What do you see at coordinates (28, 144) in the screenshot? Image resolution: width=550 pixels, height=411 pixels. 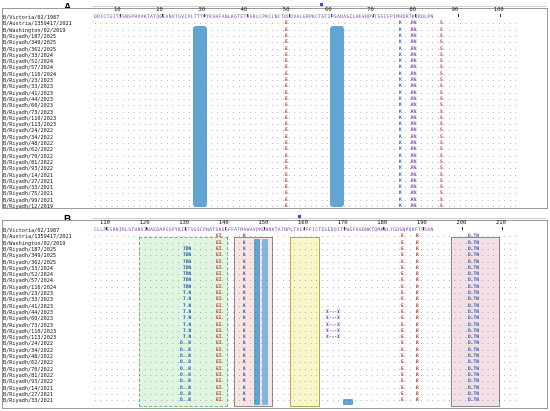 I see `sequence-name: B/Riyadh/48/2022` at bounding box center [28, 144].